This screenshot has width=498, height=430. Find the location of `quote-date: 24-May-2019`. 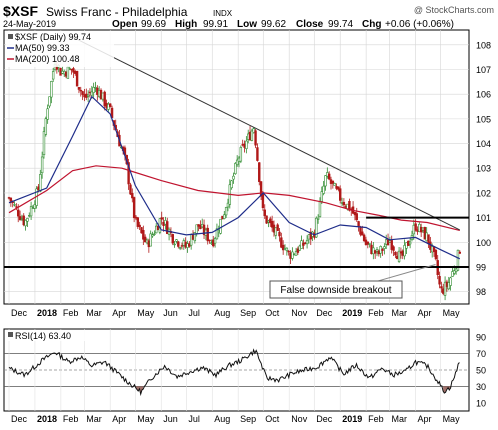

quote-date: 24-May-2019 is located at coordinates (29, 24).